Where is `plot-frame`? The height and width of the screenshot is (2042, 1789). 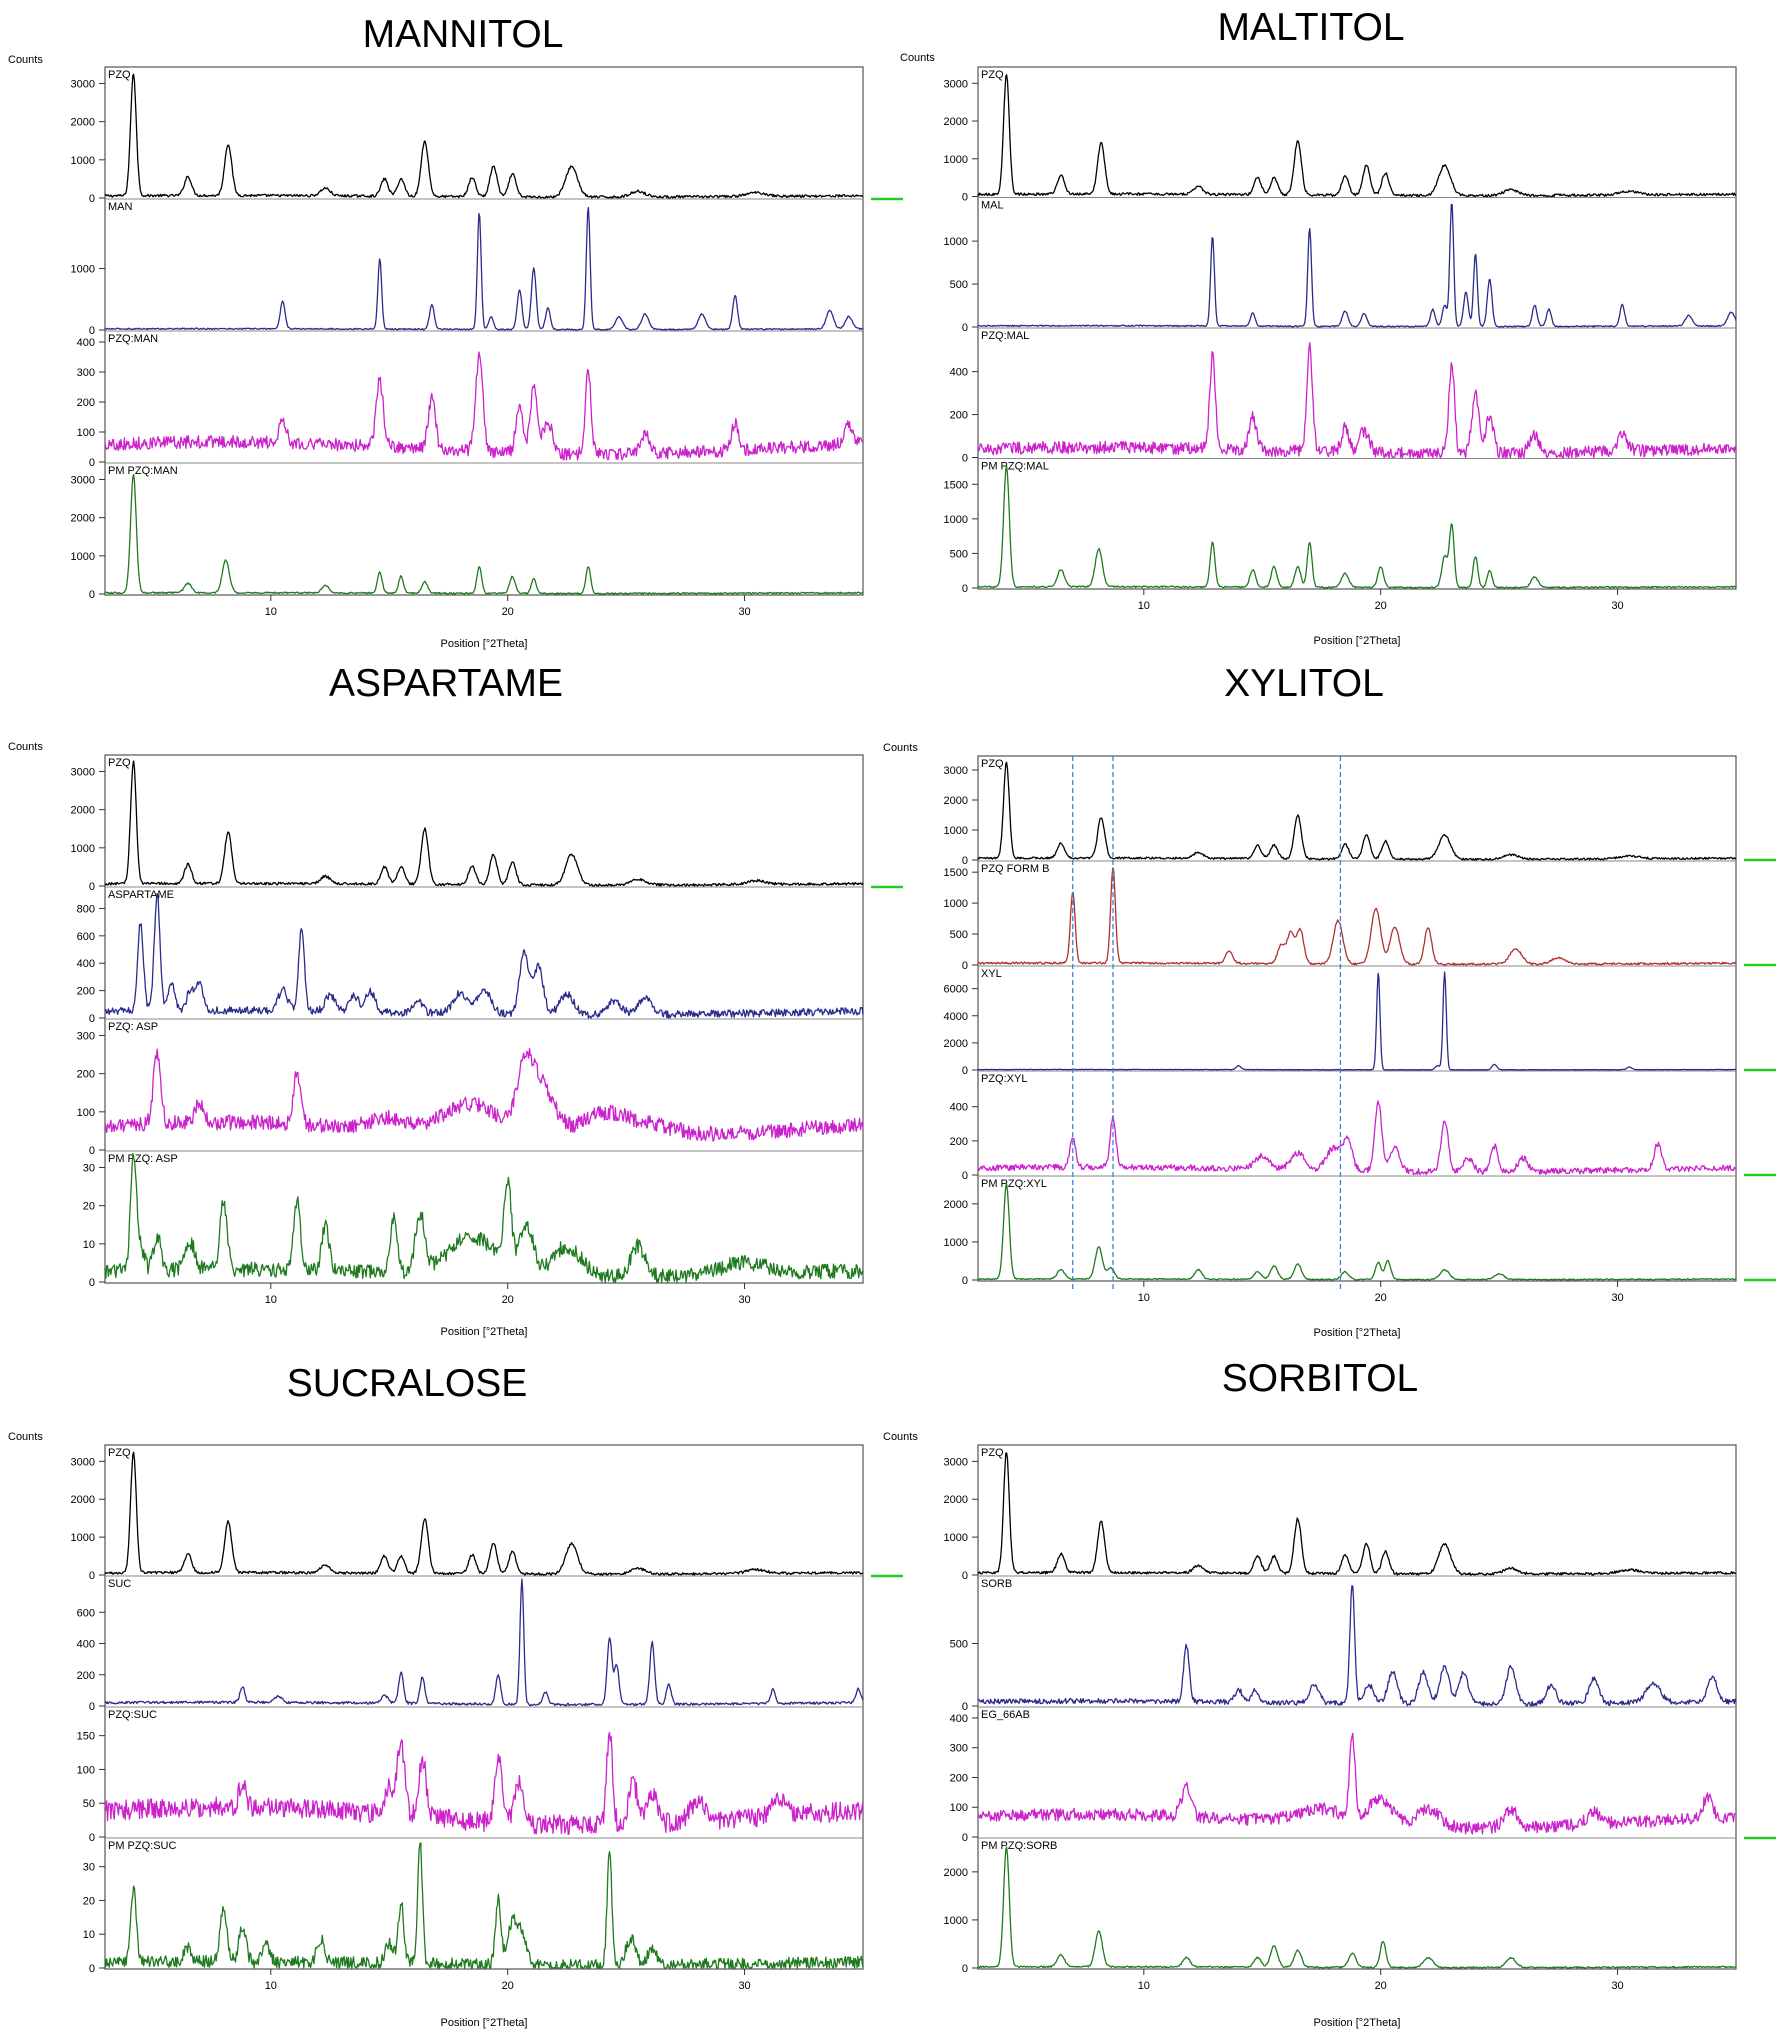 plot-frame is located at coordinates (1357, 1018).